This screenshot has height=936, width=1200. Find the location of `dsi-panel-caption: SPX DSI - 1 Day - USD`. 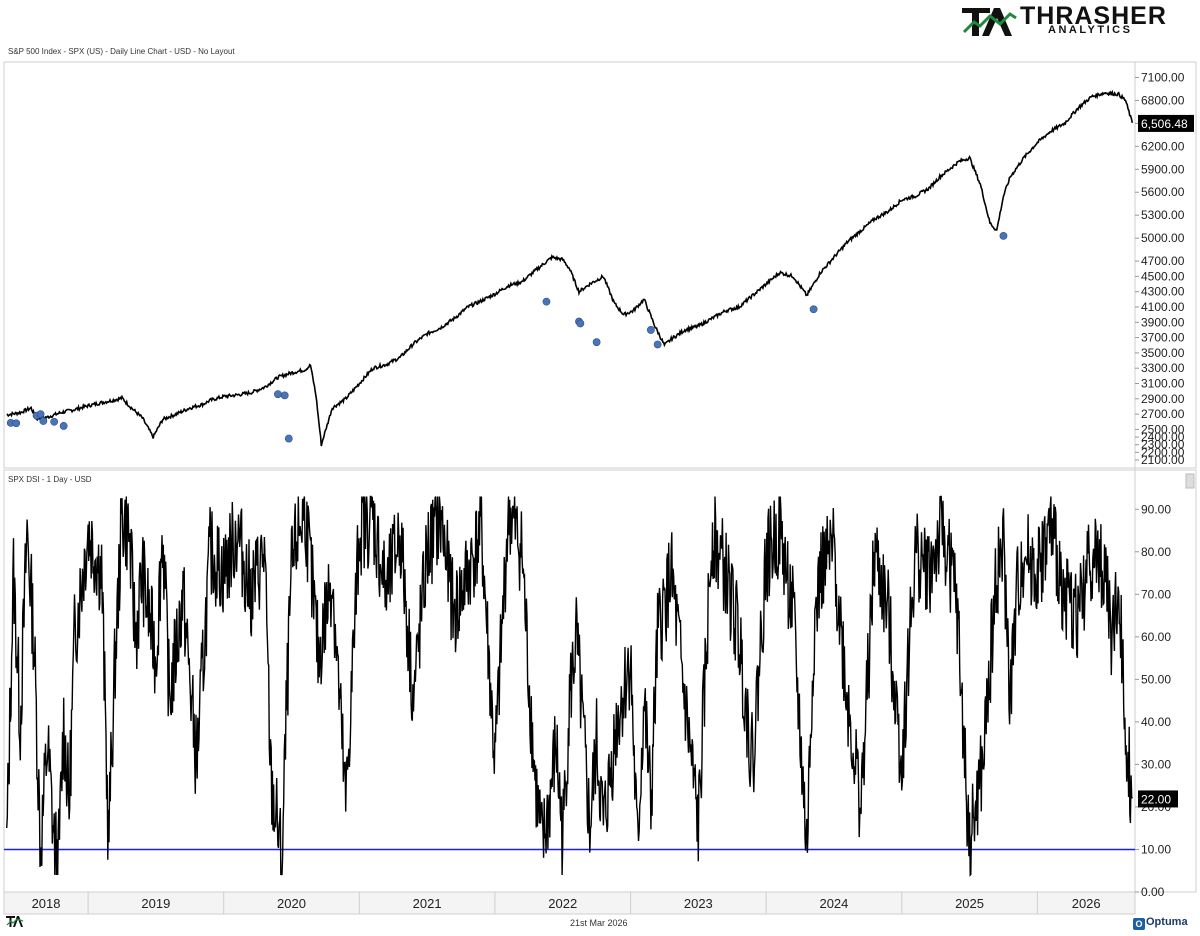

dsi-panel-caption: SPX DSI - 1 Day - USD is located at coordinates (50, 479).